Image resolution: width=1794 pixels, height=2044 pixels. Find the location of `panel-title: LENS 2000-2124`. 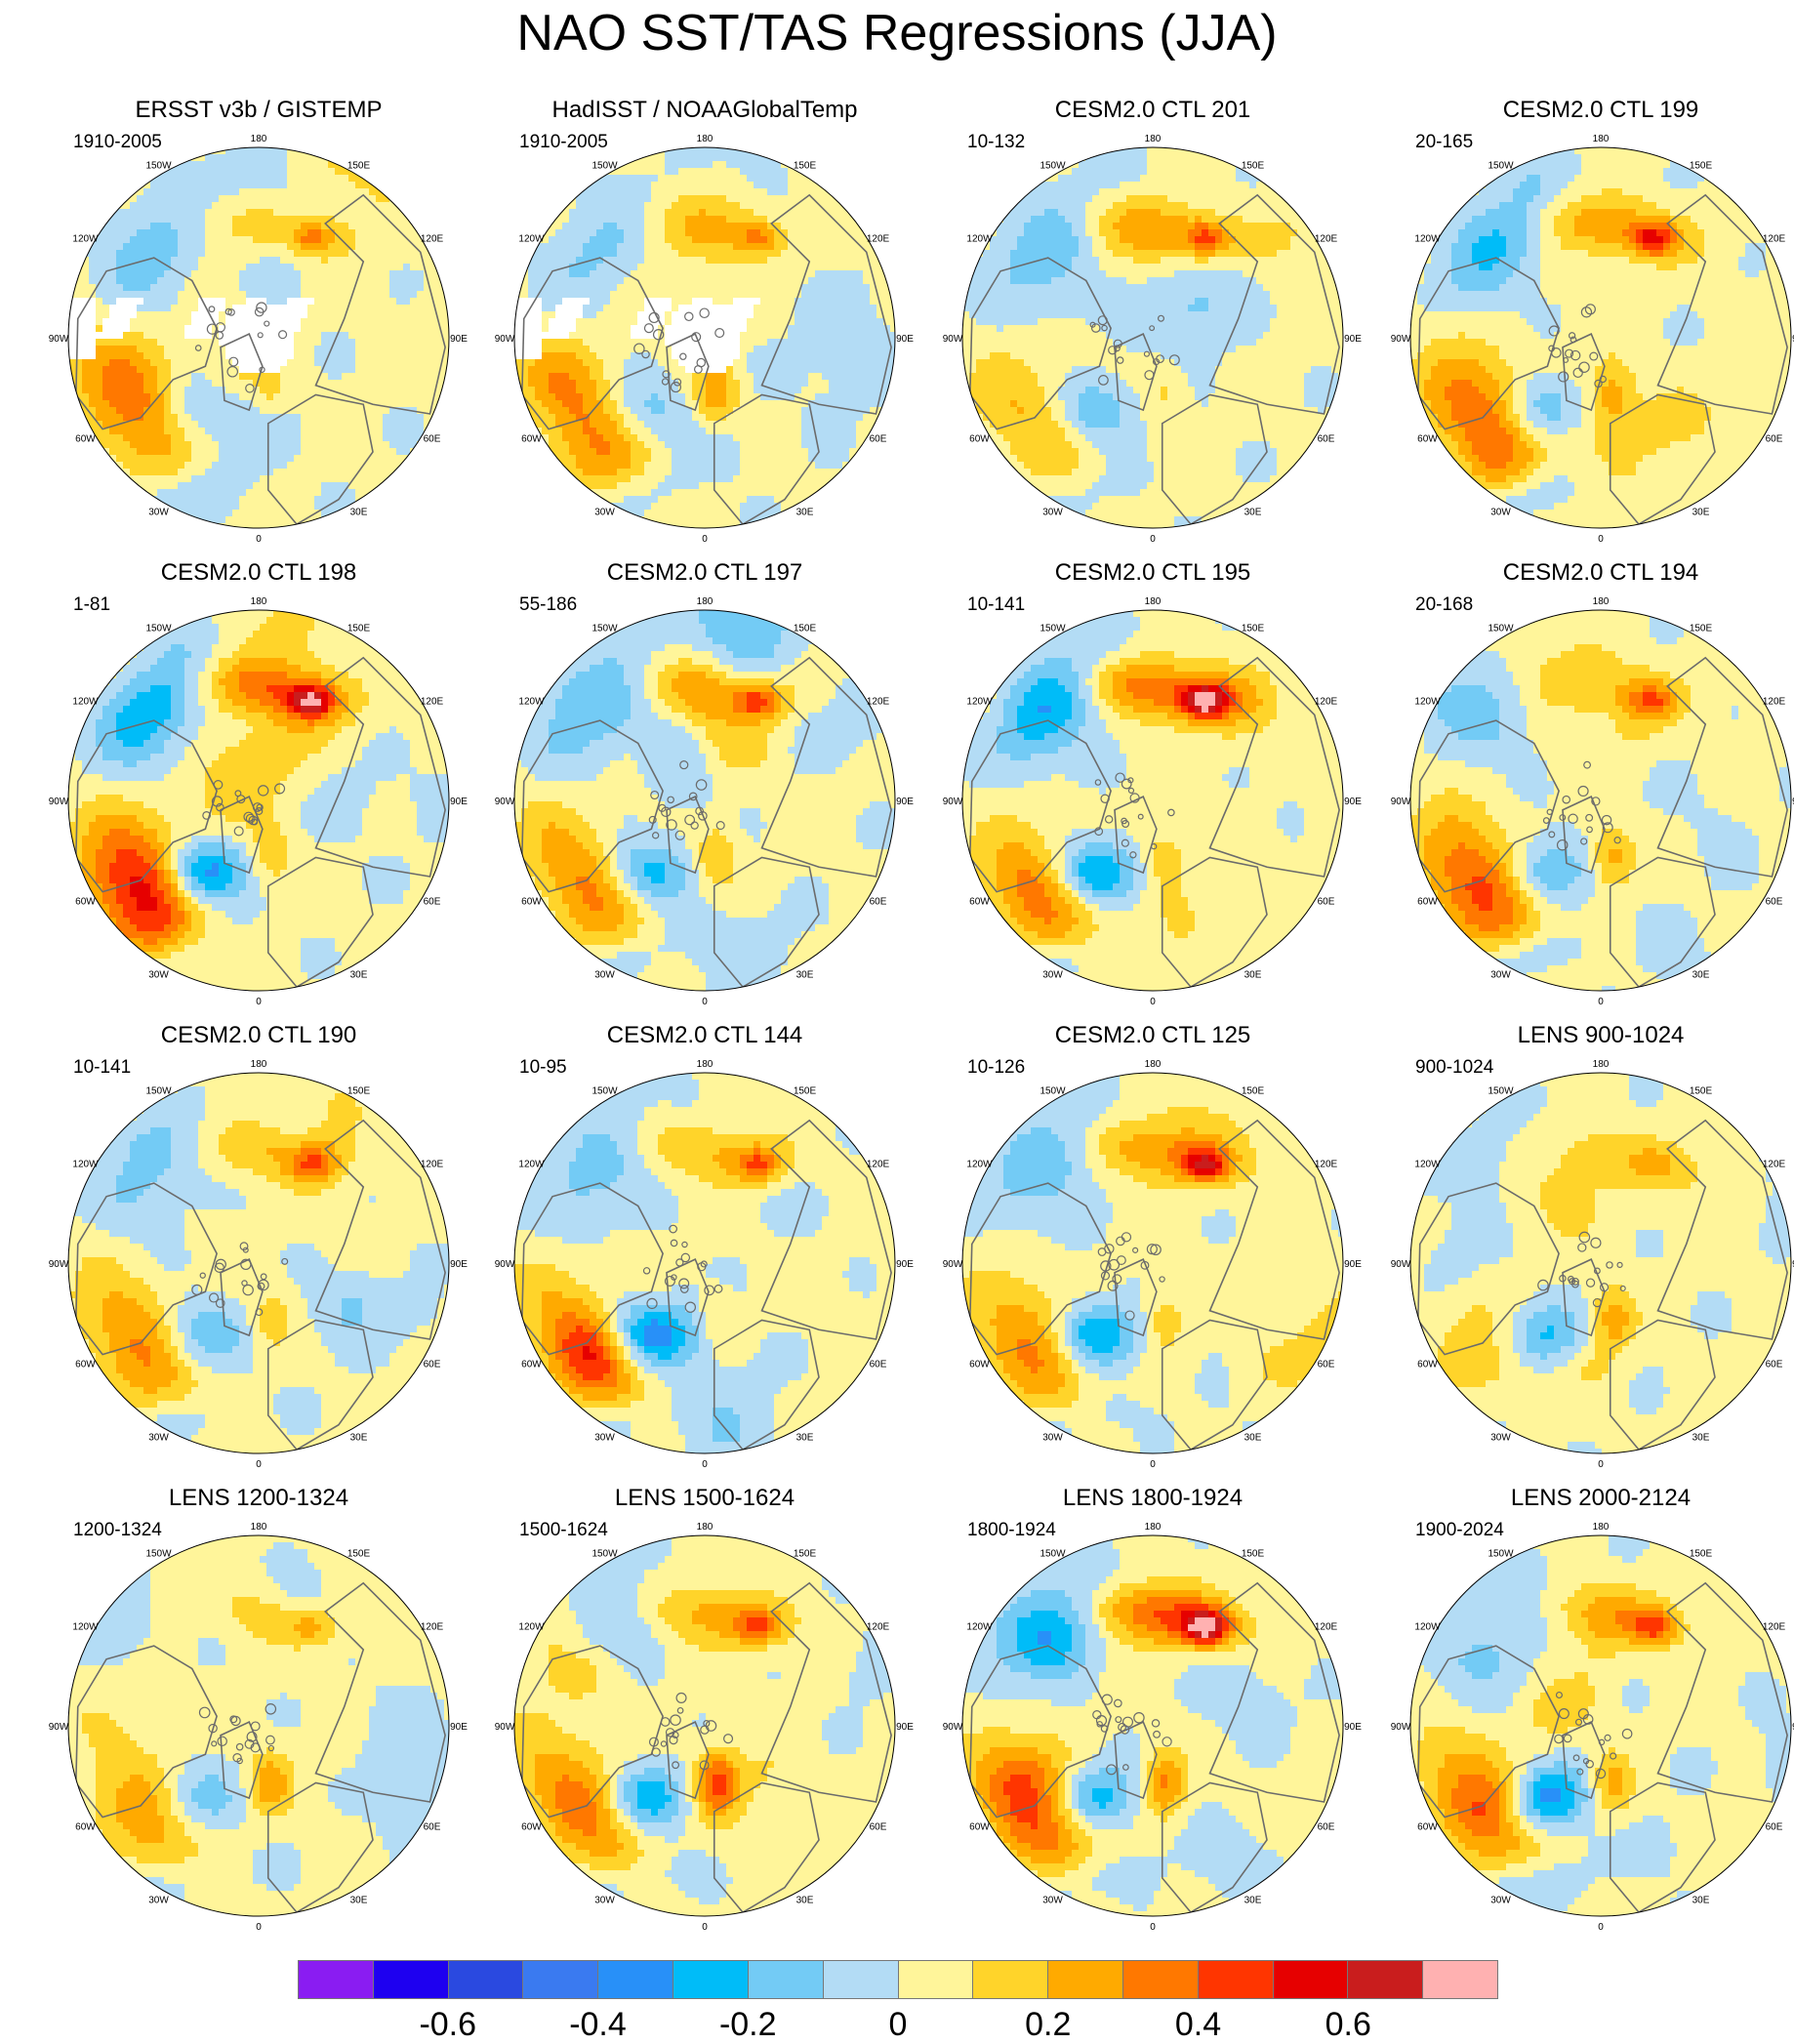

panel-title: LENS 2000-2124 is located at coordinates (1585, 1498).